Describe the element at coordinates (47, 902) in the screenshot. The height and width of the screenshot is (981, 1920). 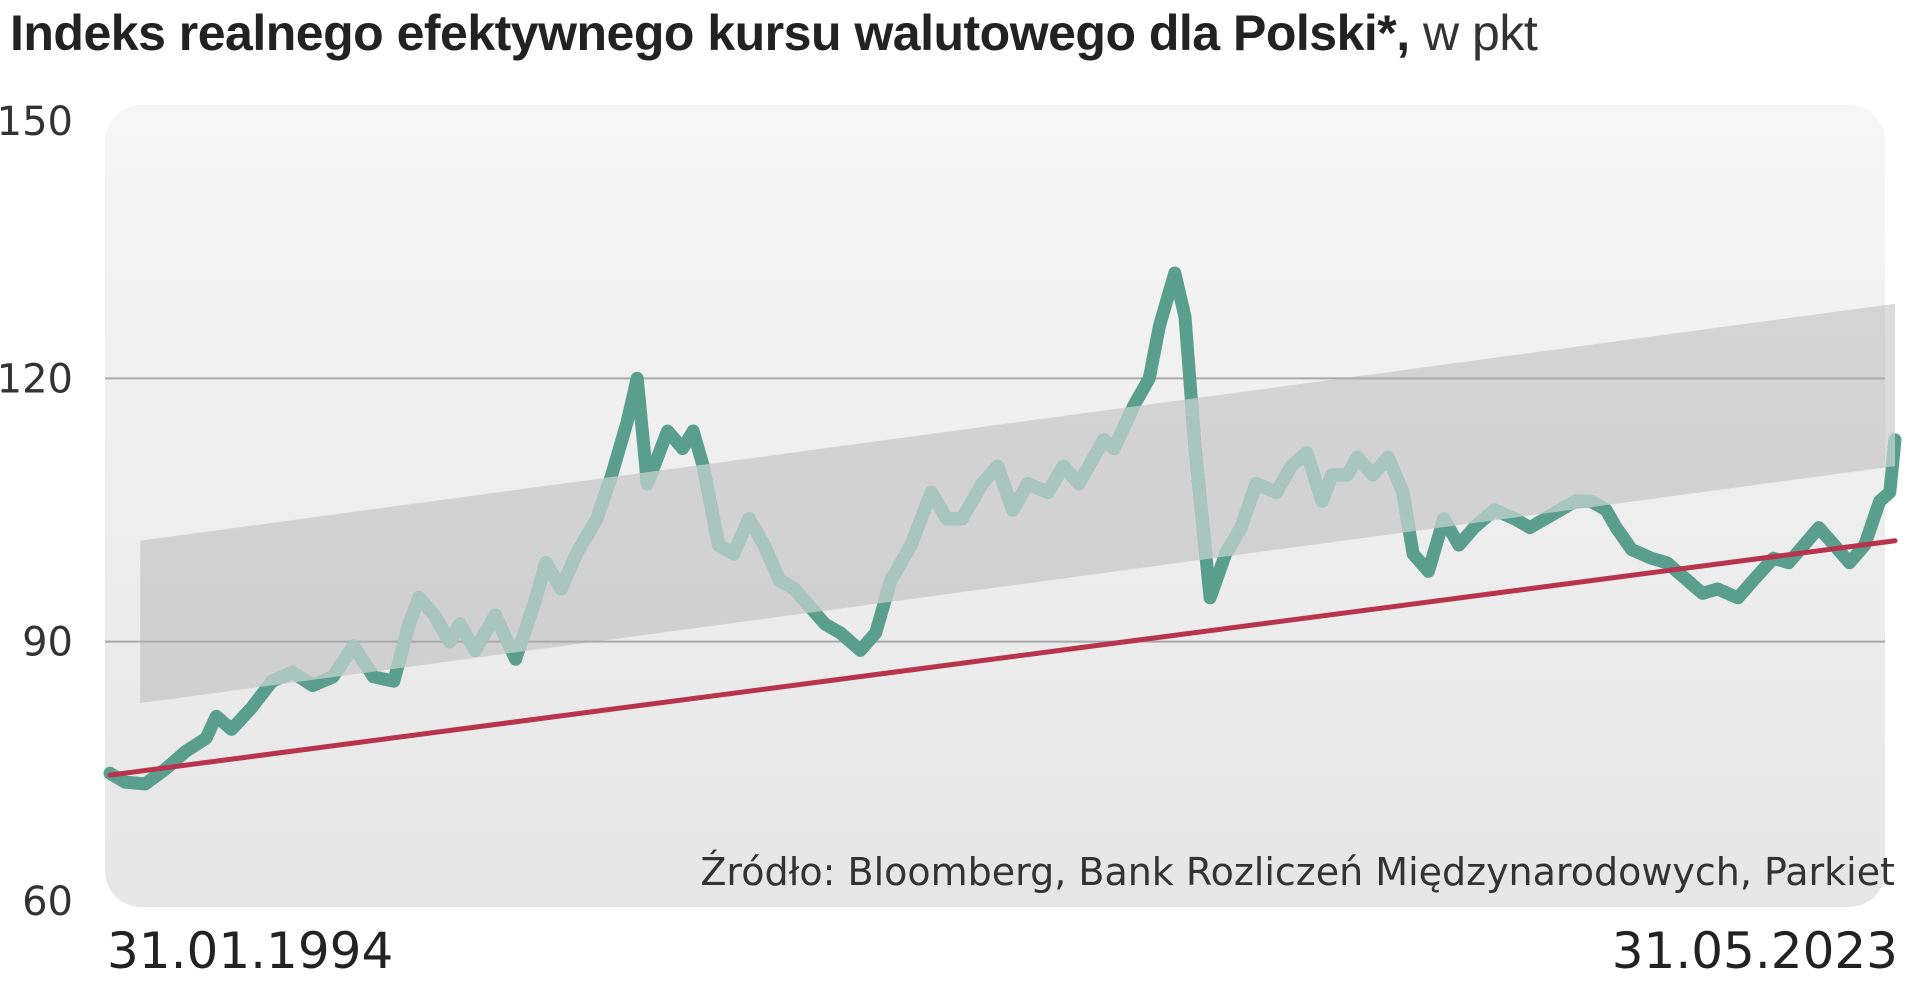
I see `y-tick-label: 60` at that location.